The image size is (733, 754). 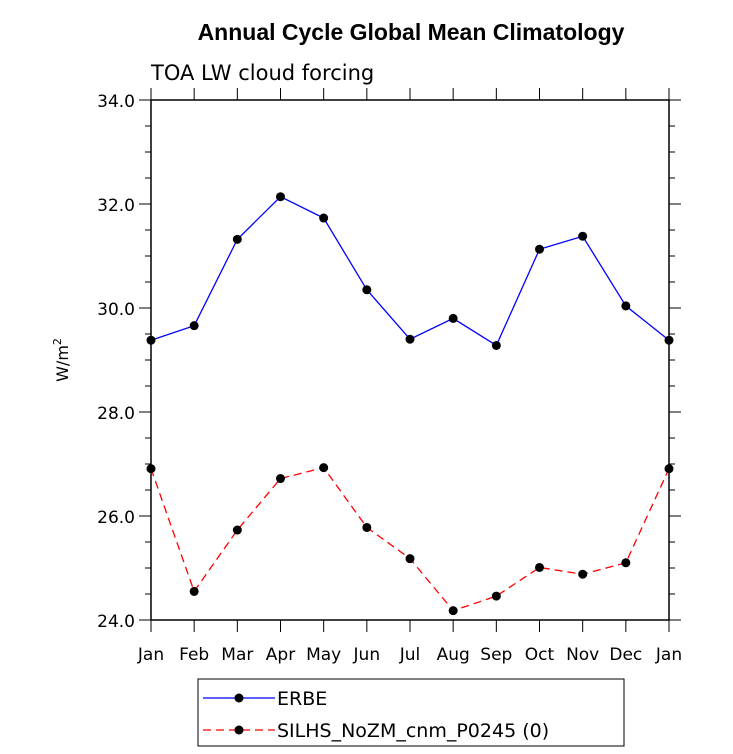 I want to click on y-tick-label: 32.0, so click(x=116, y=206).